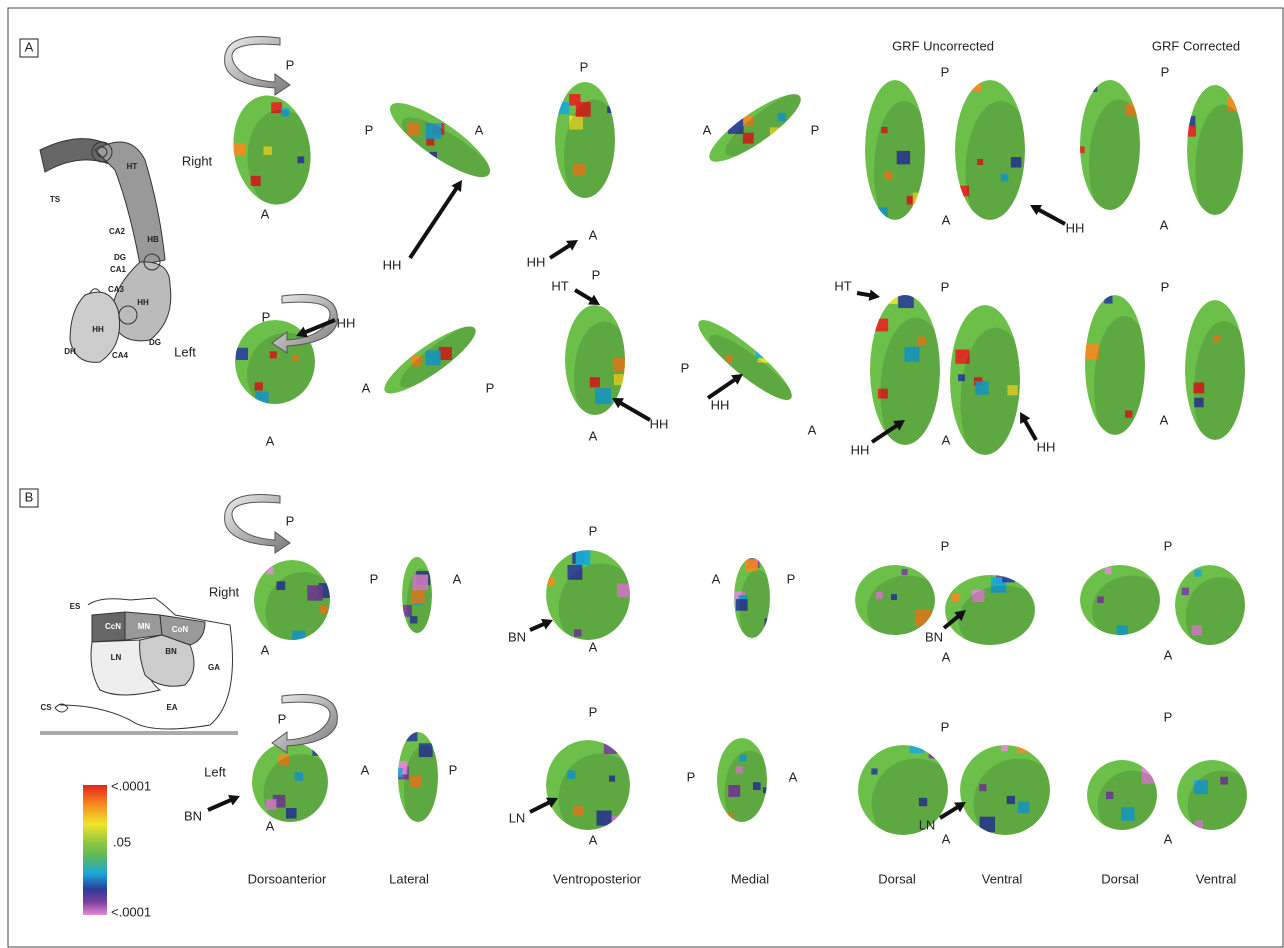 The width and height of the screenshot is (1284, 948). I want to click on view-label: Ventroposterior, so click(597, 878).